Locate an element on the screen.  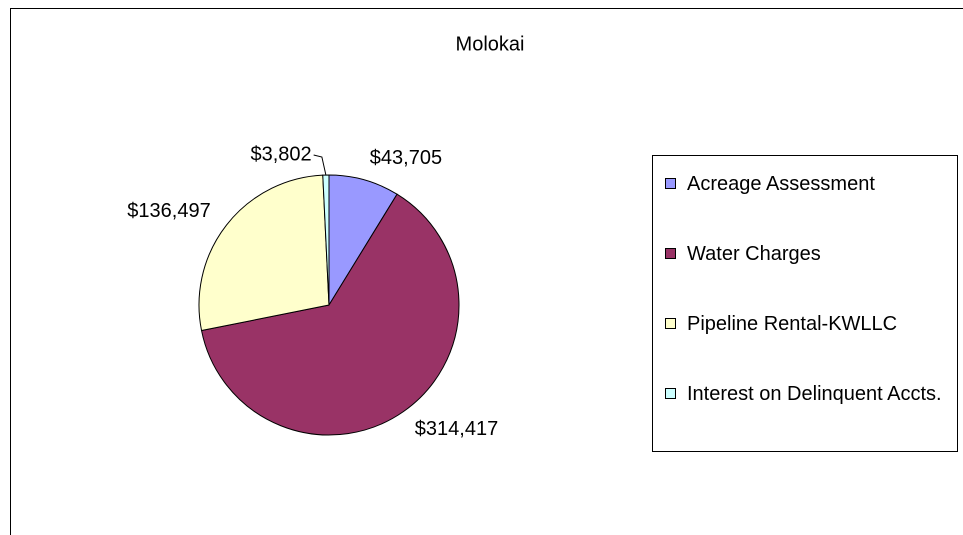
legend-item: Acreage Assessment is located at coordinates (810, 184).